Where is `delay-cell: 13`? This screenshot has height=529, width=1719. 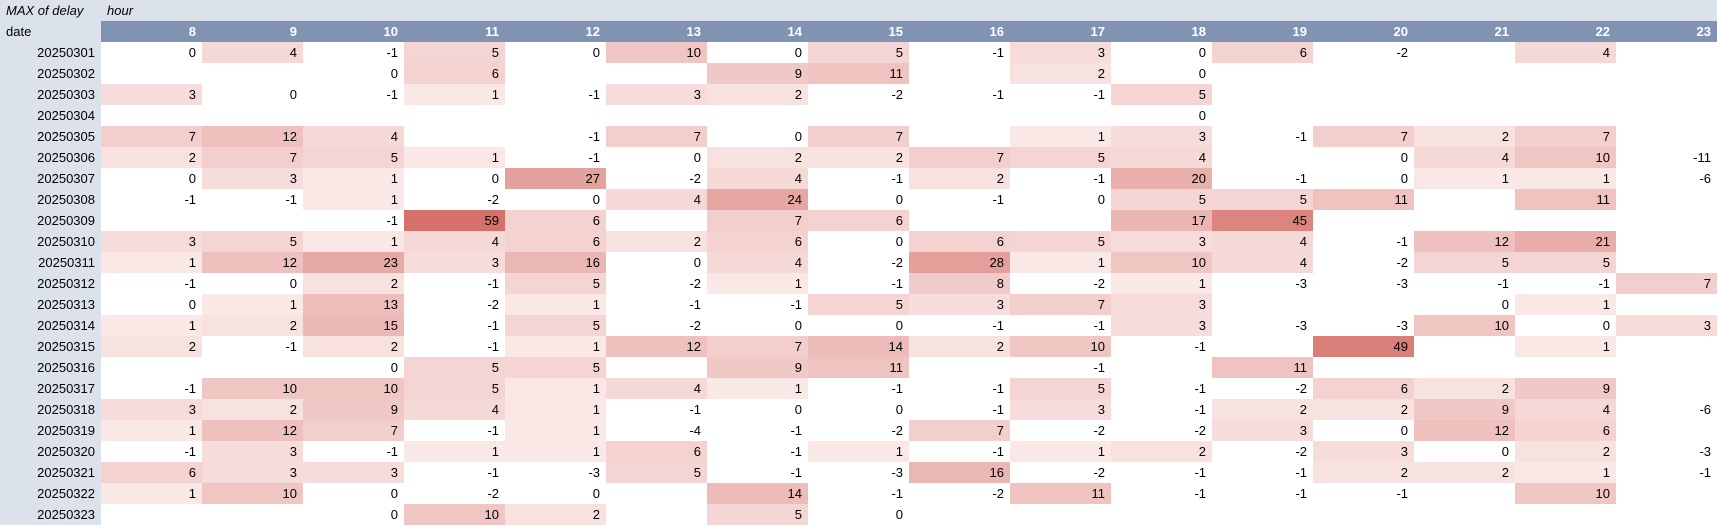 delay-cell: 13 is located at coordinates (353, 304).